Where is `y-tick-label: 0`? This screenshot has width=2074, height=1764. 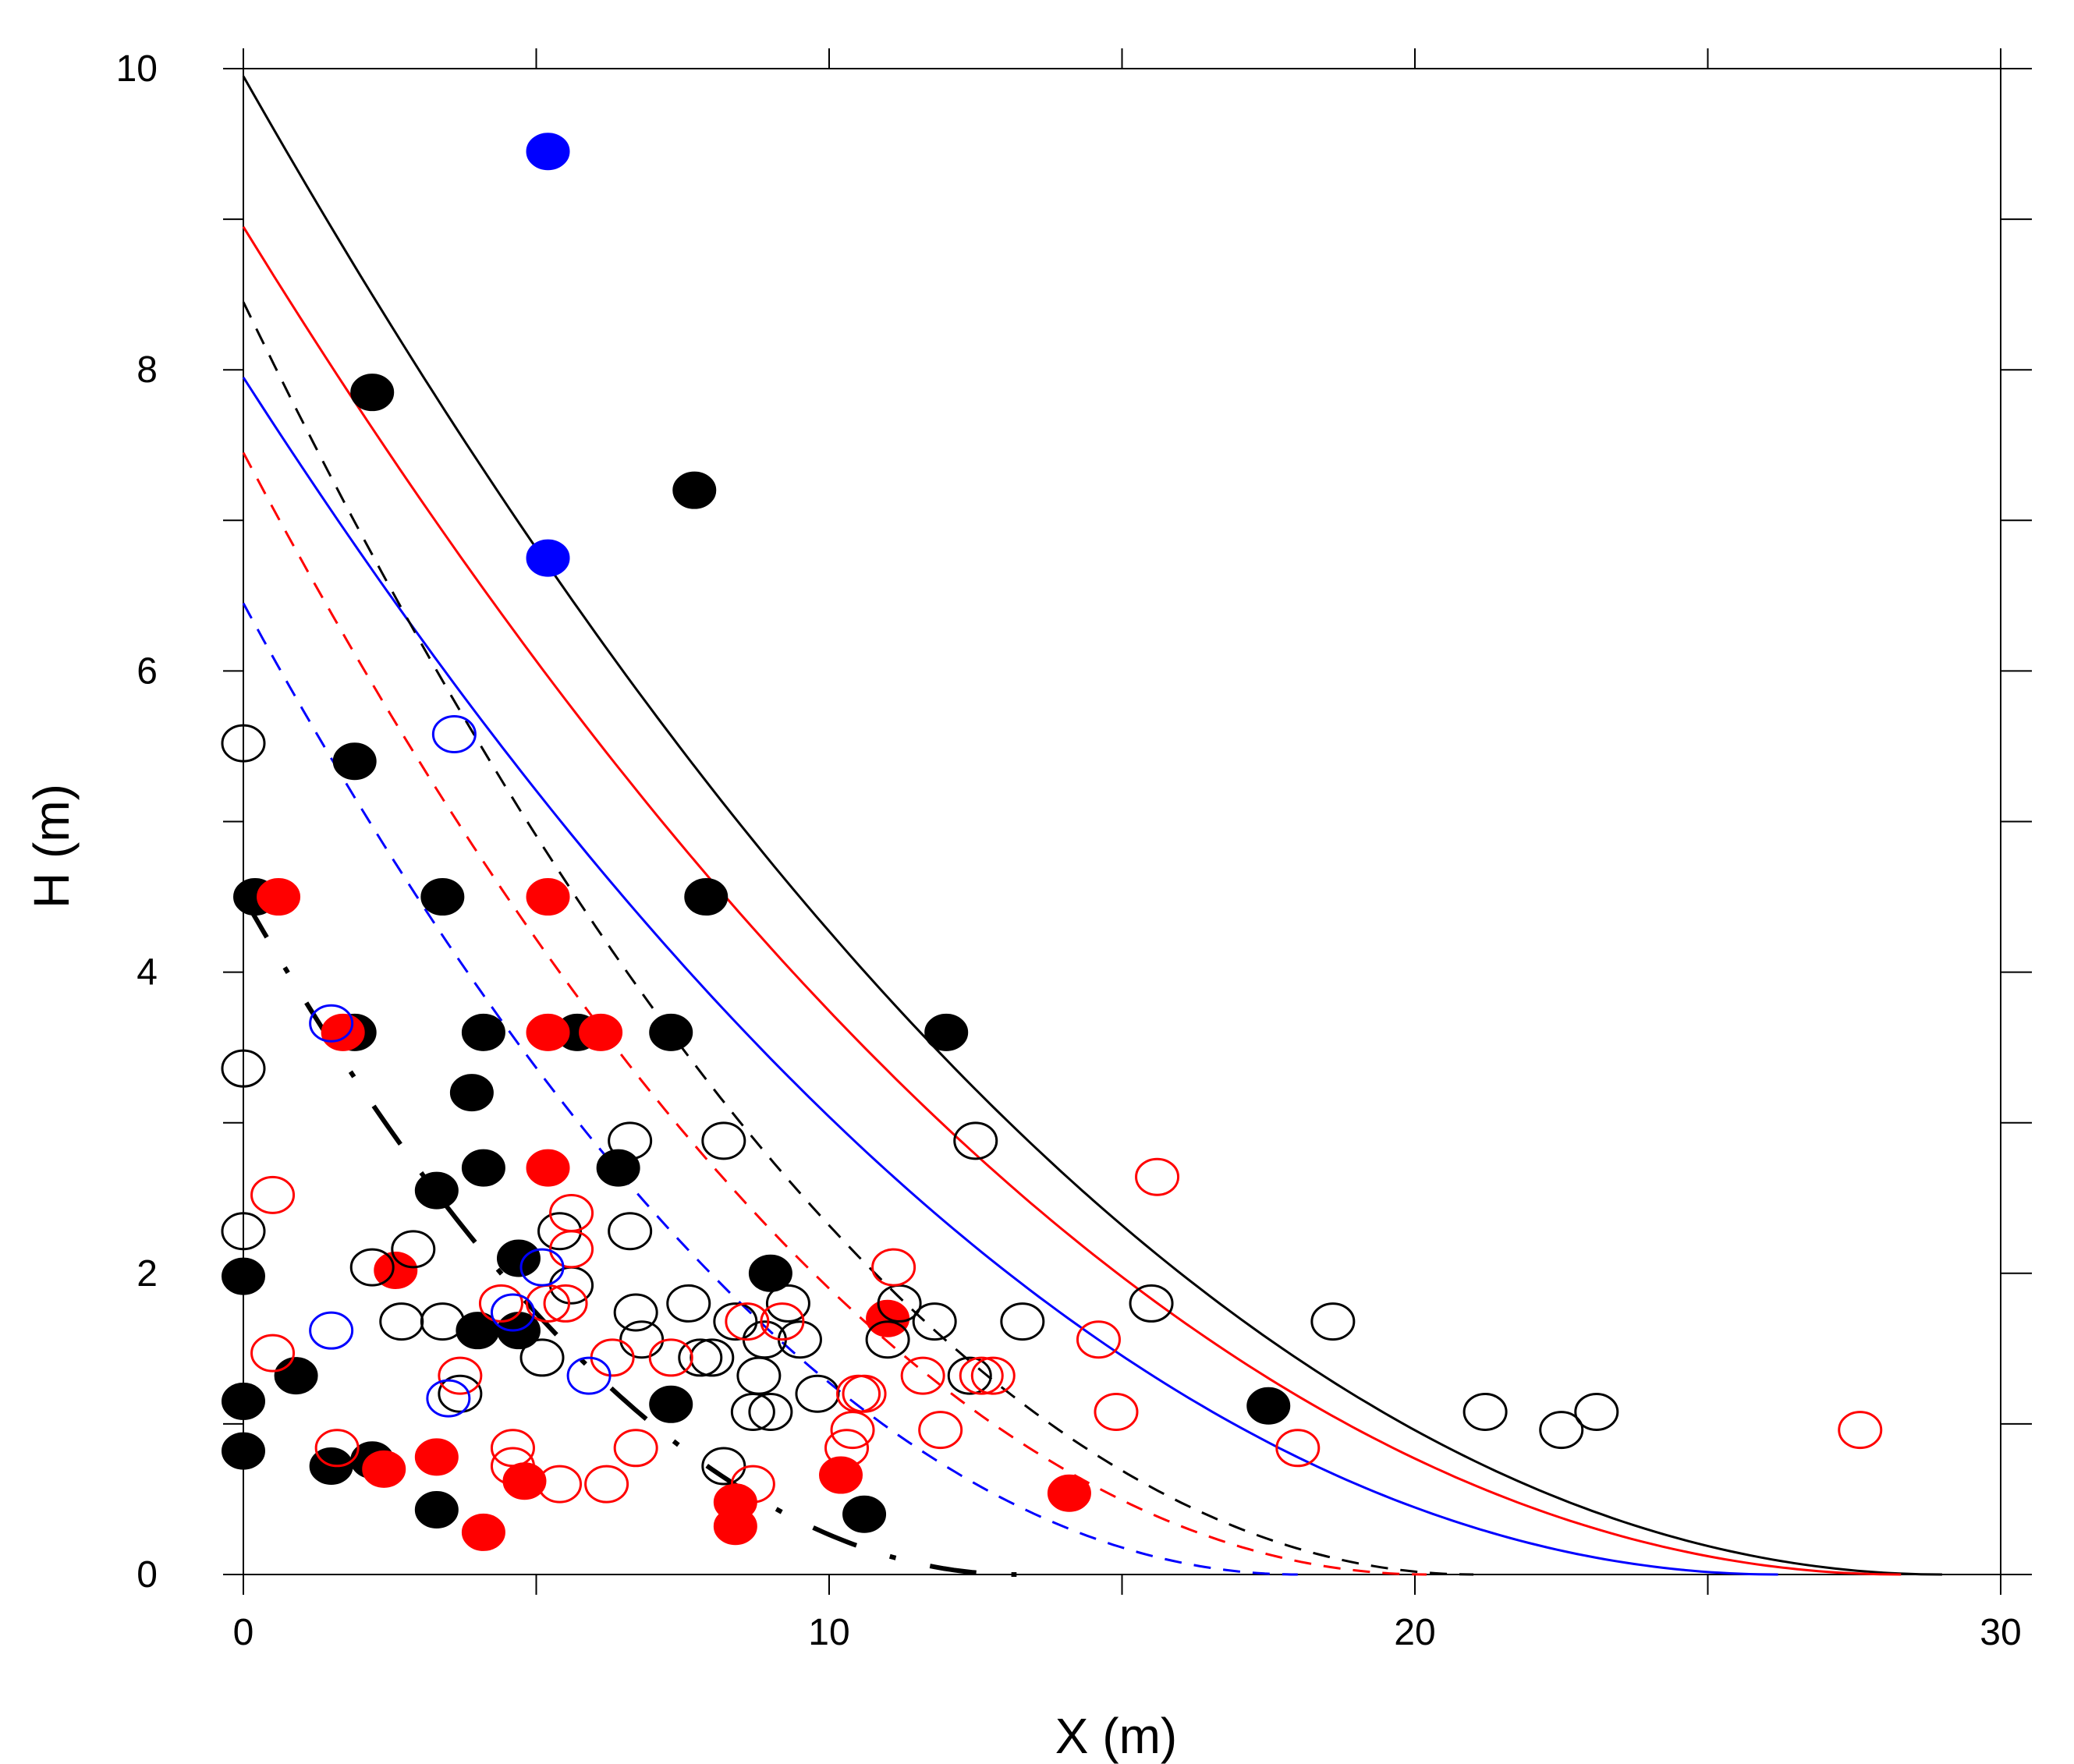
y-tick-label: 0 is located at coordinates (147, 1575).